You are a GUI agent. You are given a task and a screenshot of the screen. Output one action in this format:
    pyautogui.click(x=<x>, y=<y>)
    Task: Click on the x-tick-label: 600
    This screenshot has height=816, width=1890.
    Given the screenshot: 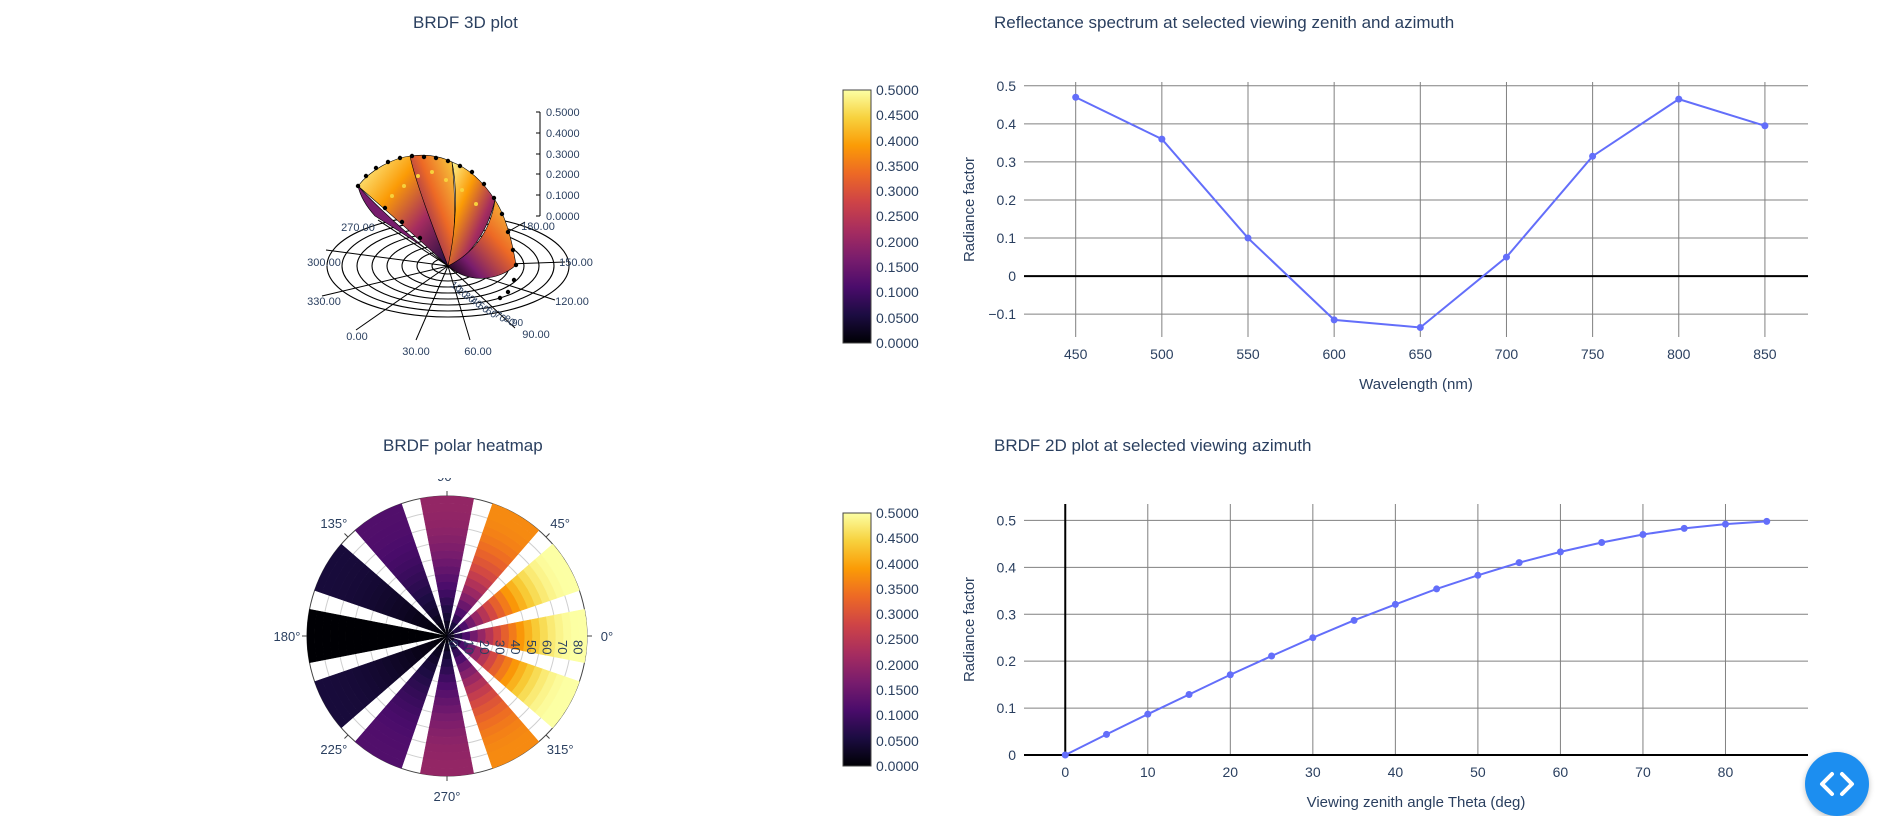 What is the action you would take?
    pyautogui.click(x=1334, y=354)
    